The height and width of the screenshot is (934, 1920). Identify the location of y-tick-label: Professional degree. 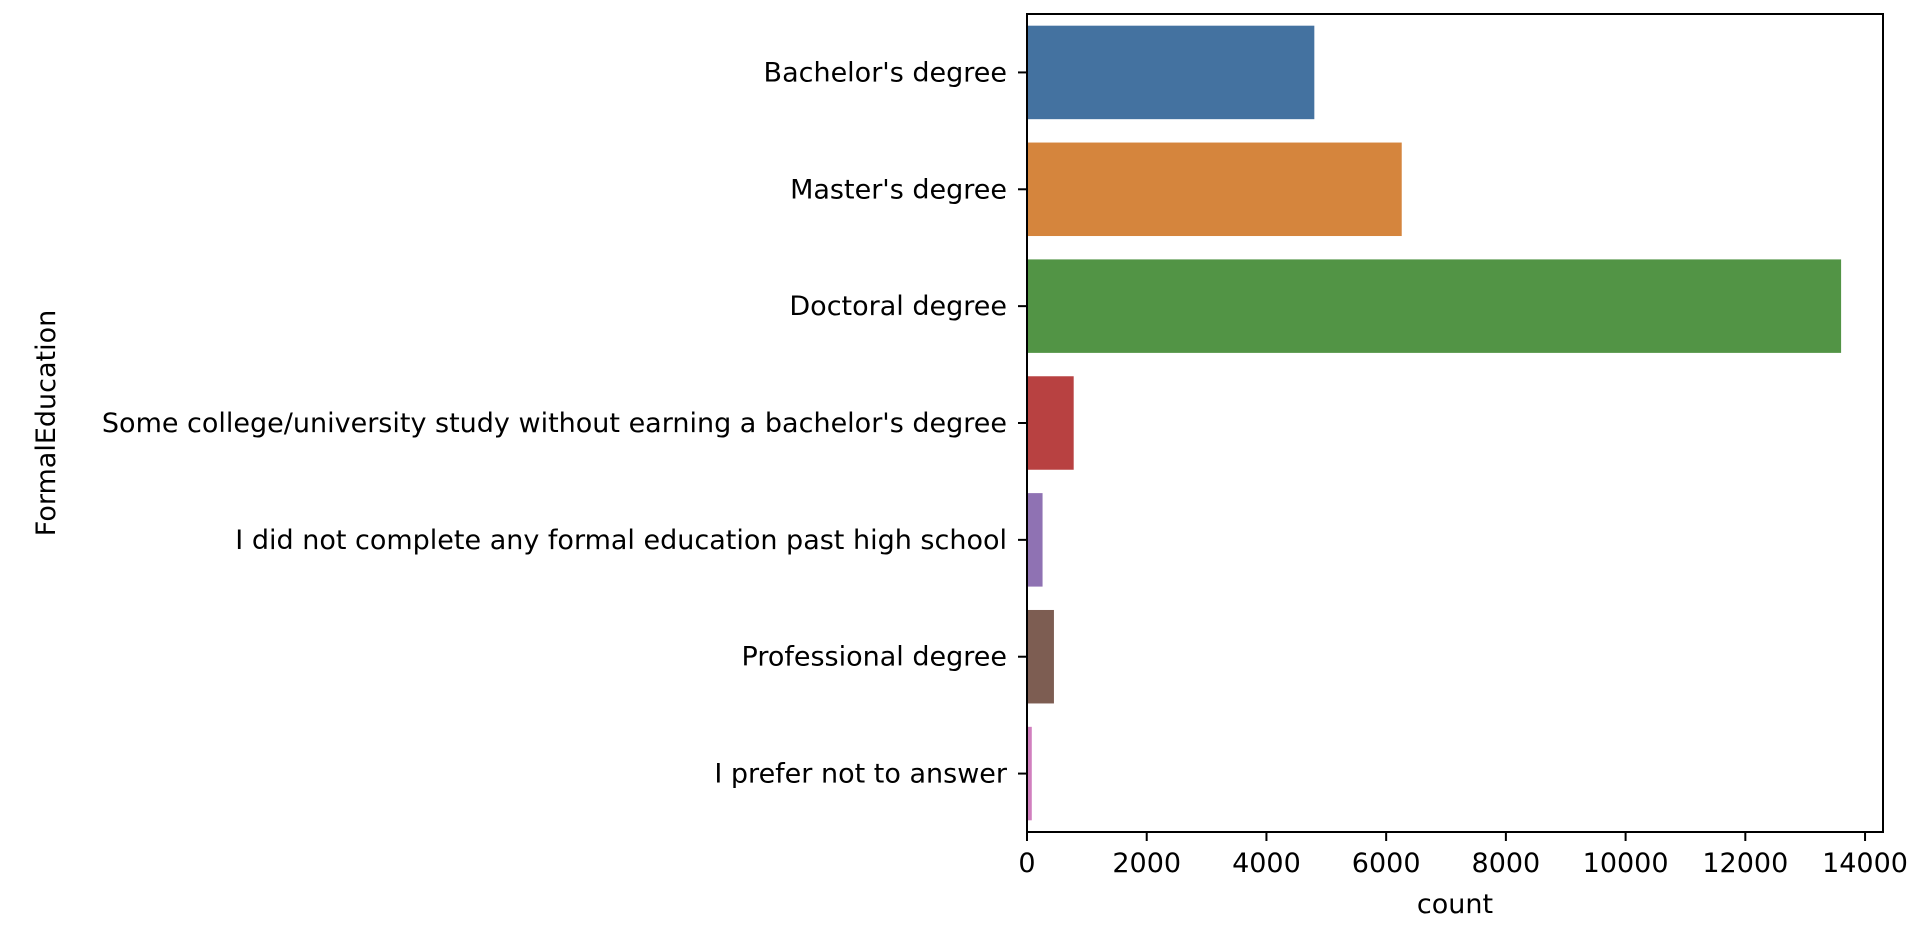
(874, 657).